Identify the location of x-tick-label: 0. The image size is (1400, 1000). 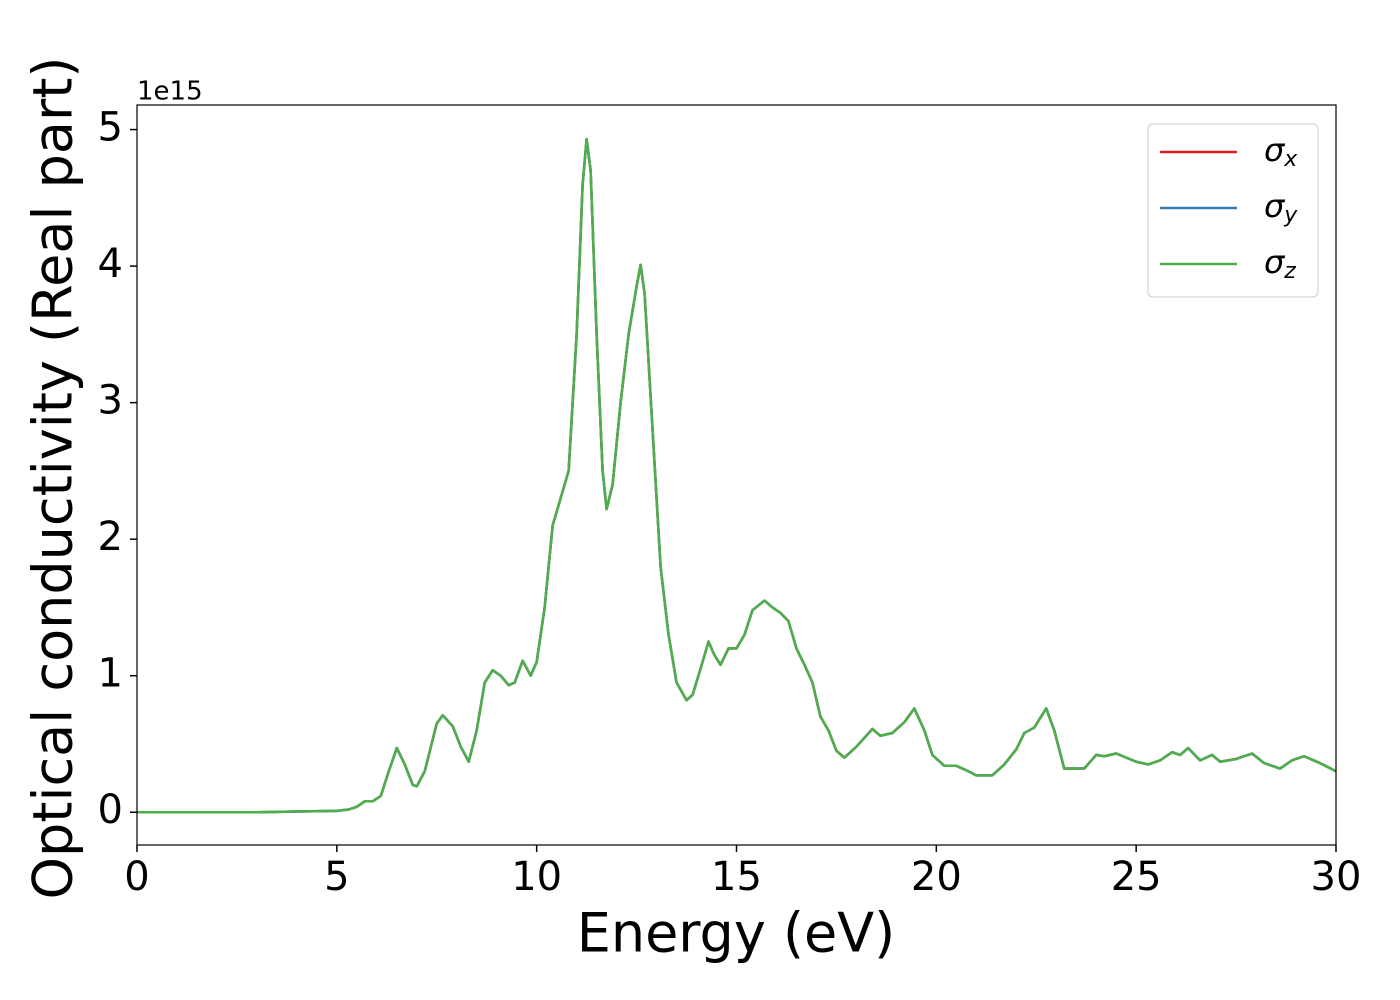
(136, 877).